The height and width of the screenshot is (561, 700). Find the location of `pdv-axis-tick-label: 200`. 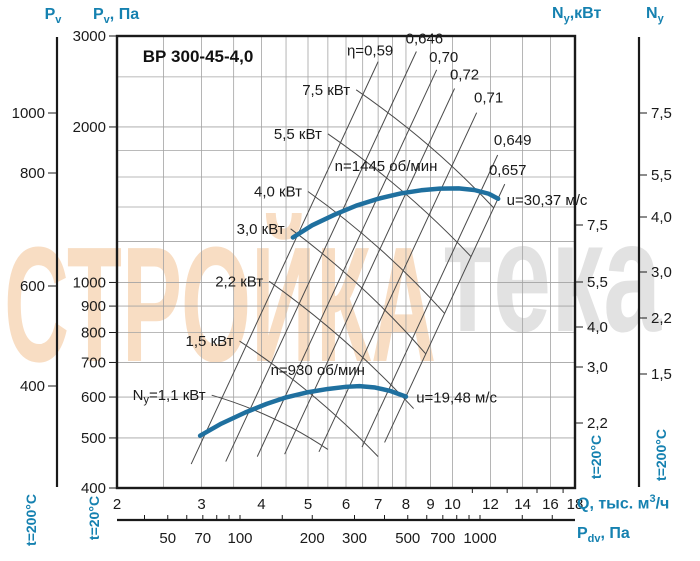

pdv-axis-tick-label: 200 is located at coordinates (312, 538).